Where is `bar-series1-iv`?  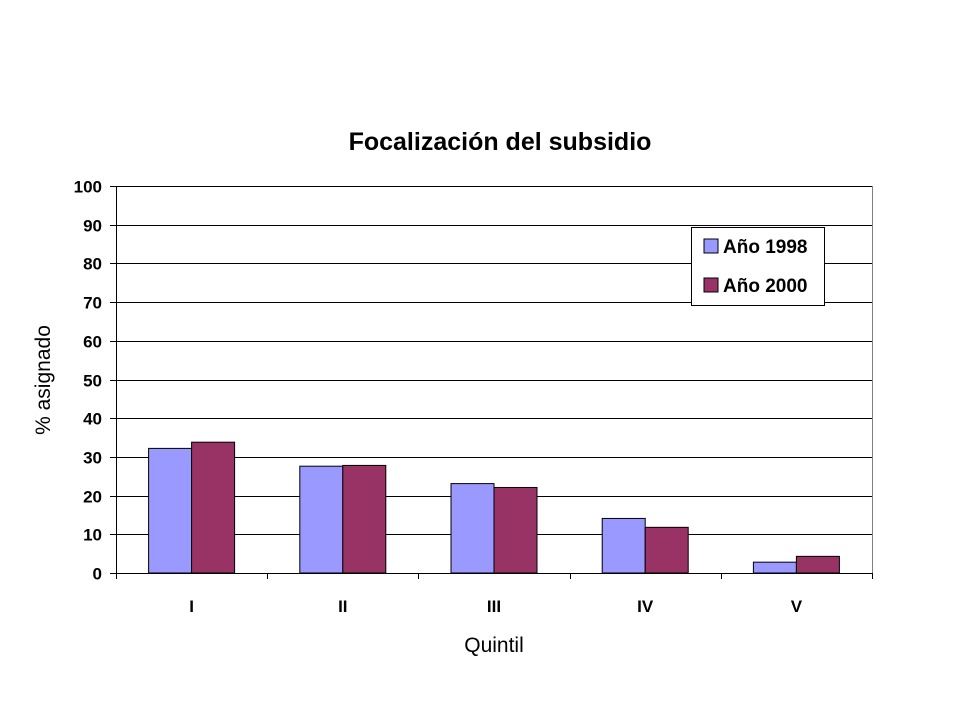
bar-series1-iv is located at coordinates (623, 545).